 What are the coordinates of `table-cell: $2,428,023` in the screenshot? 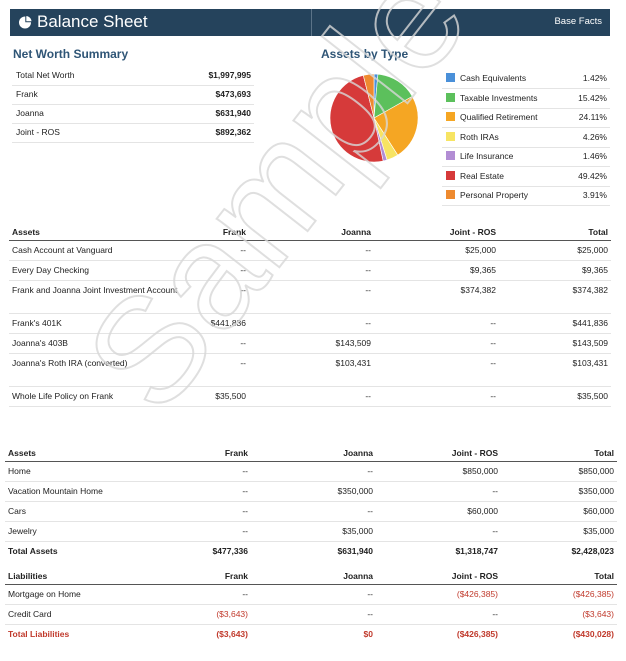 It's located at (592, 551).